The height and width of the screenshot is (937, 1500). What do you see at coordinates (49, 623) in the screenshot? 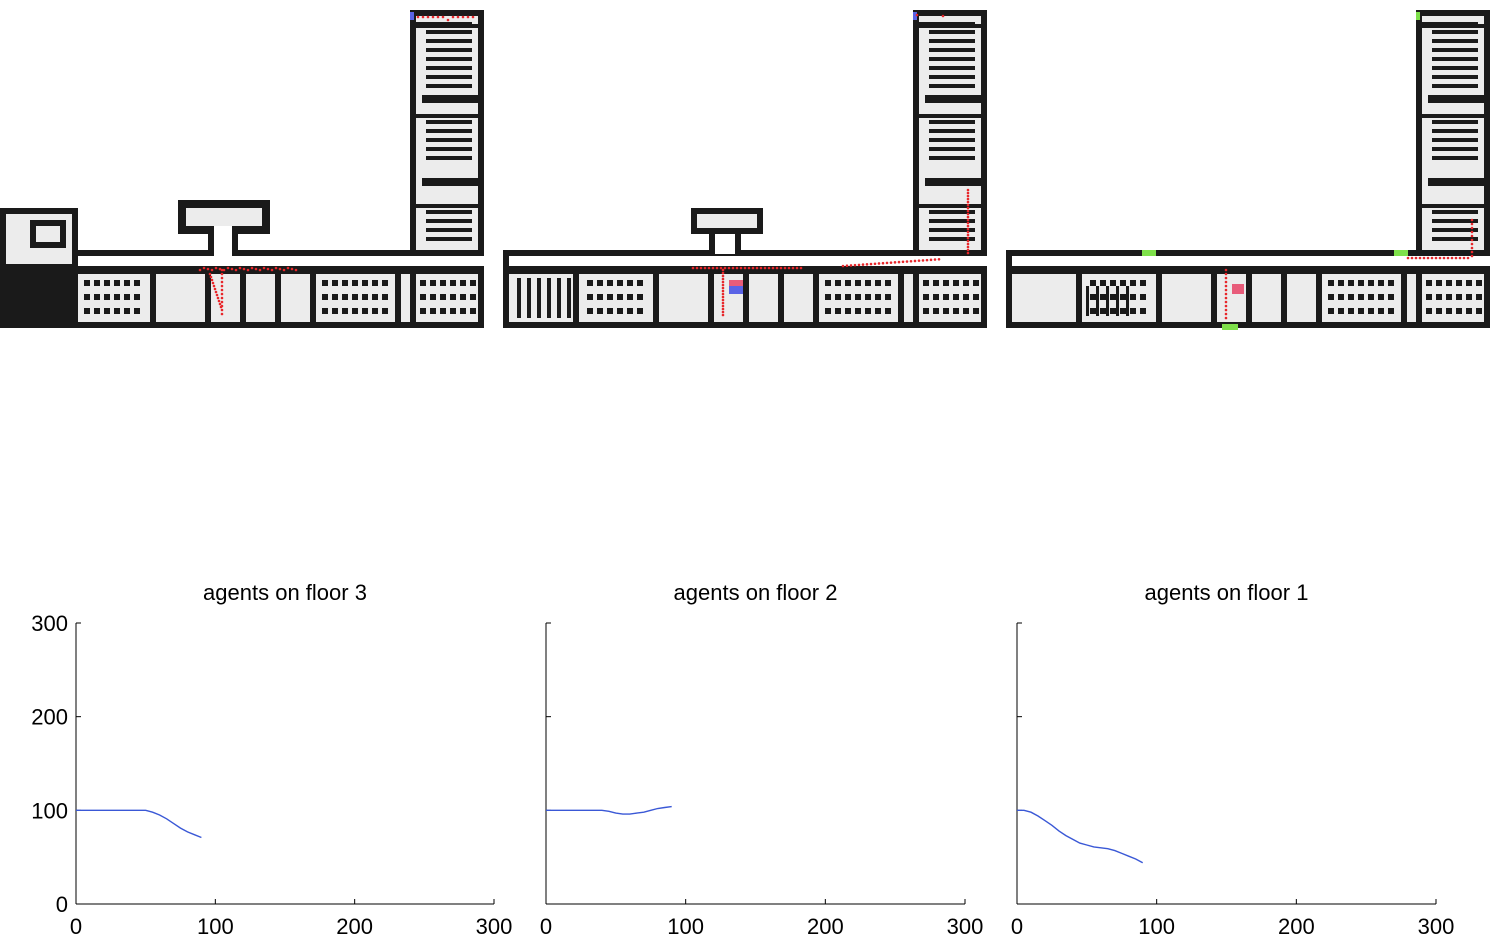
I see `y-tick-label: 300` at bounding box center [49, 623].